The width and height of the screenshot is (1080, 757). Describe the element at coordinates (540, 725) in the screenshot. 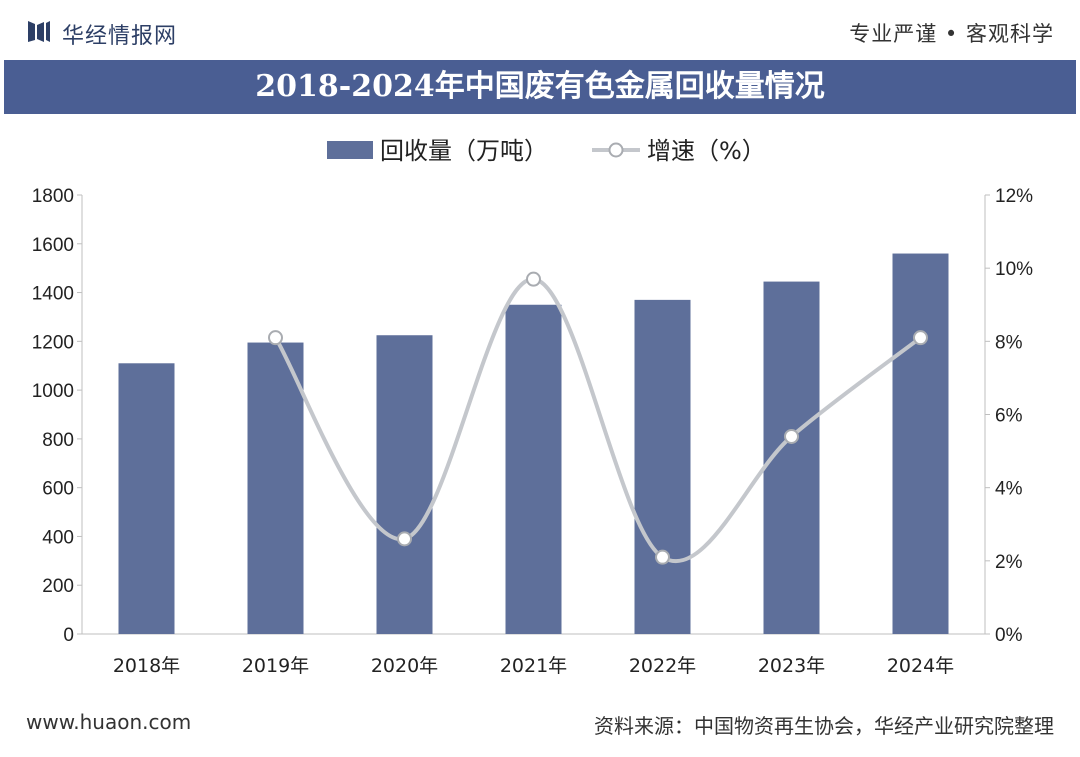

I see `footer: www.huaon.com 资料来源：中国物资再生协会，华经产业研究院整理` at that location.